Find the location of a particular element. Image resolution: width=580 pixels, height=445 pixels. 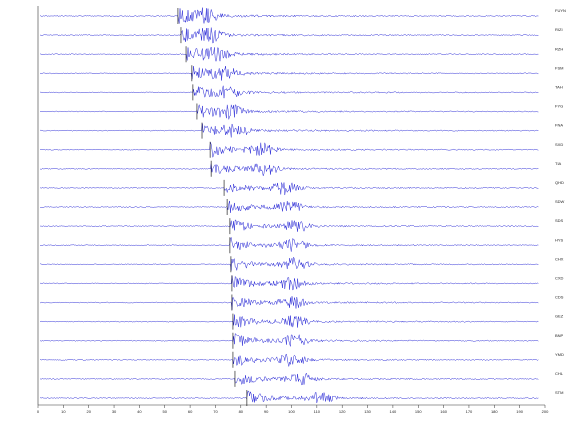

x-tick-label: 10 is located at coordinates (63, 411).